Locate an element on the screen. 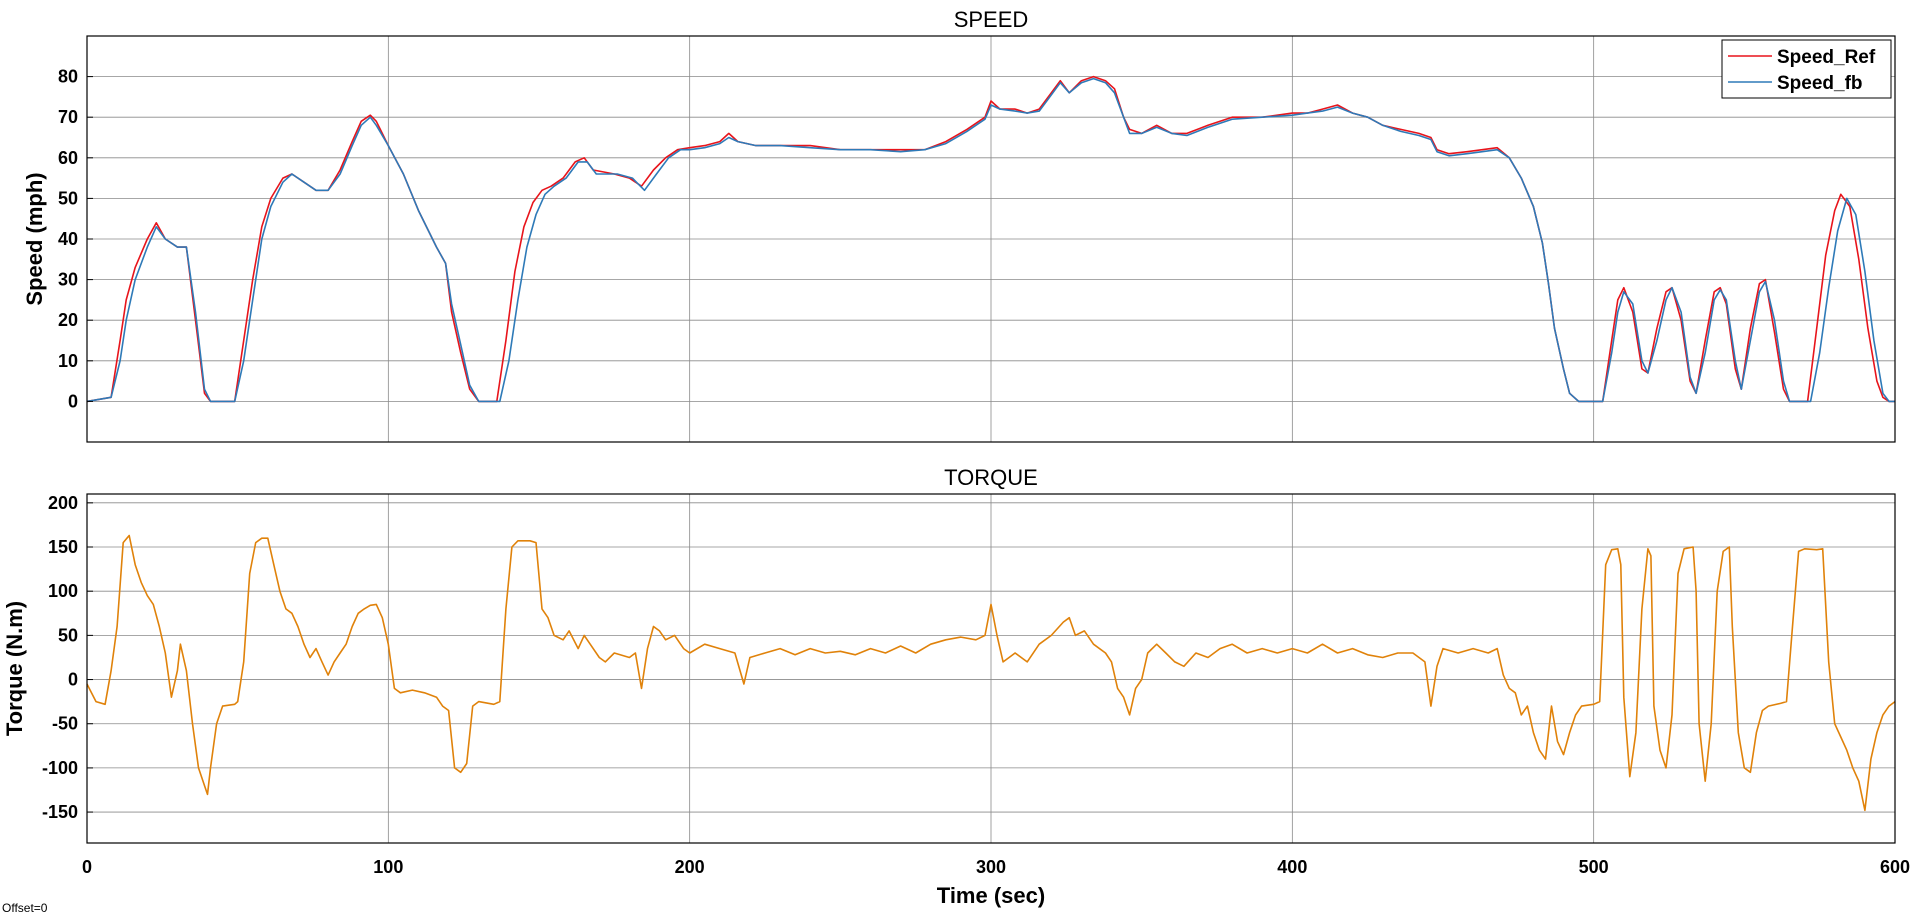  torque-y-tick--100: -100 is located at coordinates (60, 768).